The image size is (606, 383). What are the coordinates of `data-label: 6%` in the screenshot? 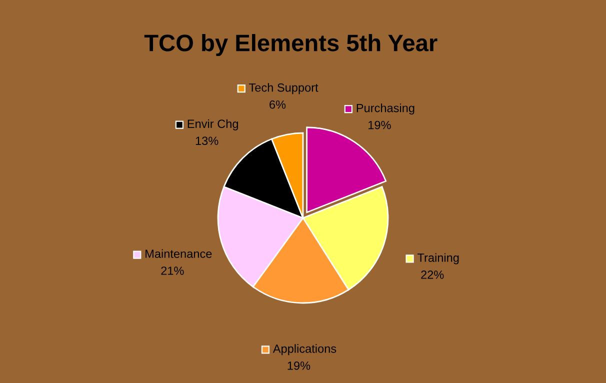 It's located at (278, 104).